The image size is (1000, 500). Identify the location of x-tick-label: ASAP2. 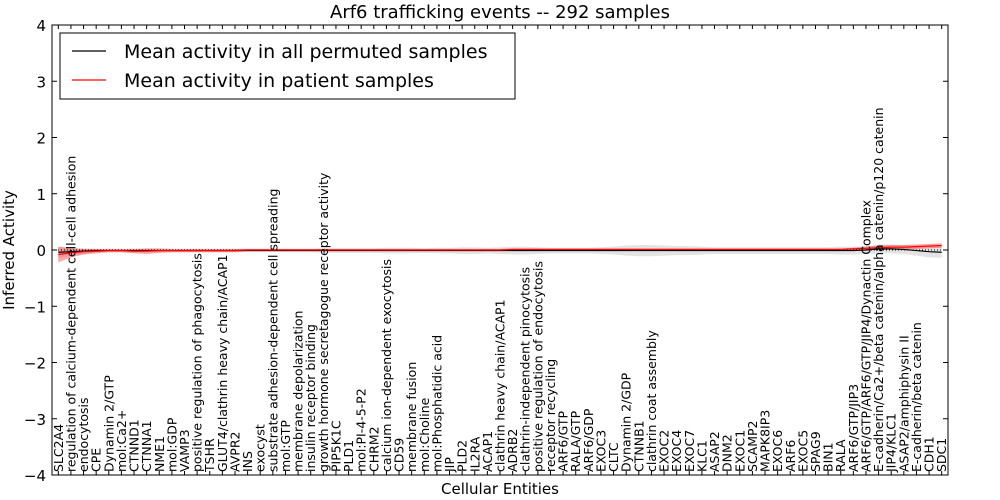
(714, 451).